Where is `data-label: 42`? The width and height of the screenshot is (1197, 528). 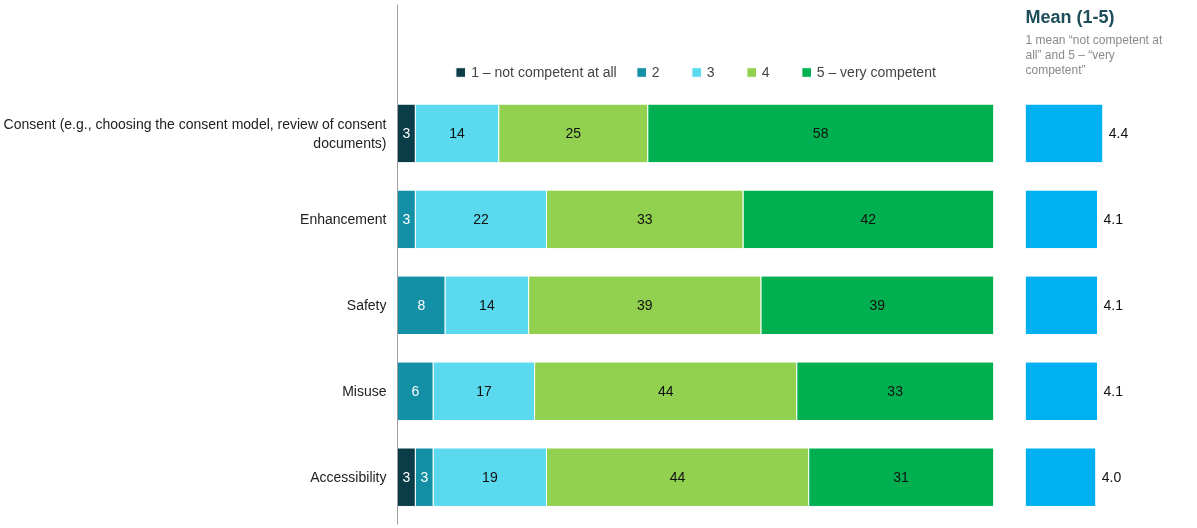
data-label: 42 is located at coordinates (868, 219).